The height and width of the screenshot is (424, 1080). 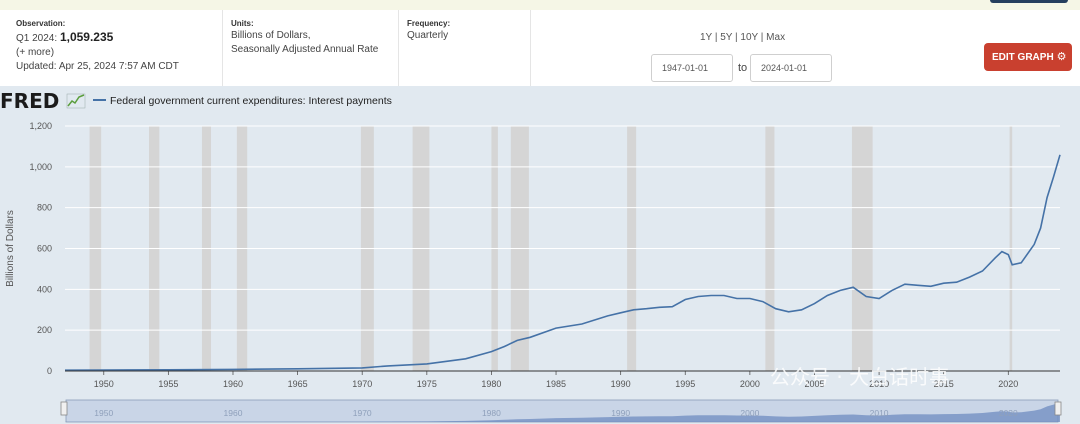 What do you see at coordinates (879, 413) in the screenshot?
I see `navigator-tick-label: 2010` at bounding box center [879, 413].